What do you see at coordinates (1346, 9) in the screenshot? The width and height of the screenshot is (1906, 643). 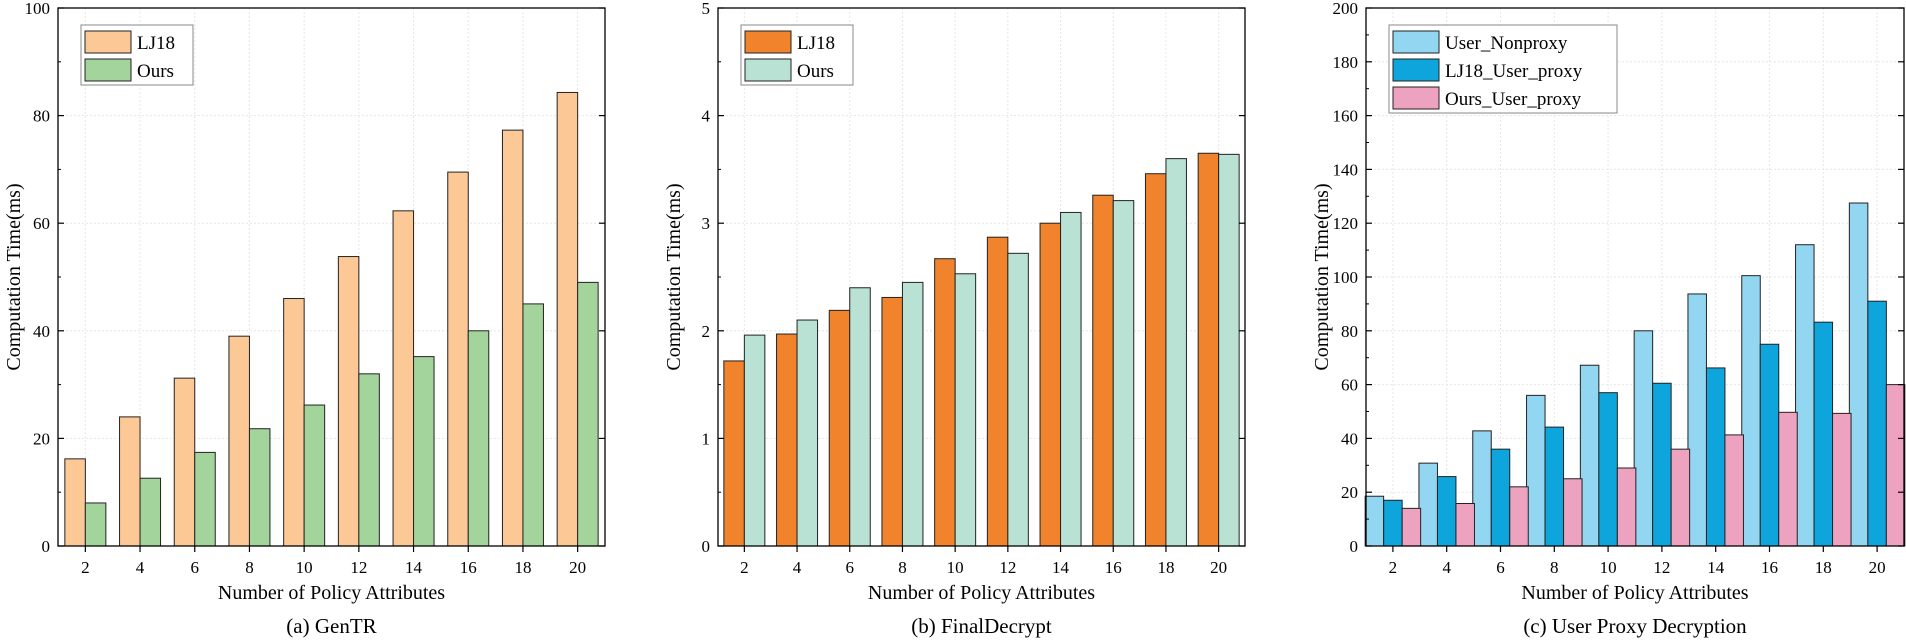 I see `y-tick-label: 200` at bounding box center [1346, 9].